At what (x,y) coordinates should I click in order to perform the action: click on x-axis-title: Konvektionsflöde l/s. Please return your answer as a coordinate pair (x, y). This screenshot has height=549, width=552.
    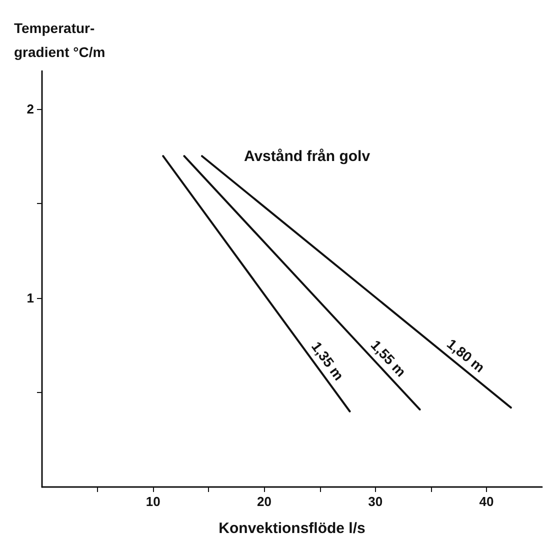
    Looking at the image, I should click on (292, 528).